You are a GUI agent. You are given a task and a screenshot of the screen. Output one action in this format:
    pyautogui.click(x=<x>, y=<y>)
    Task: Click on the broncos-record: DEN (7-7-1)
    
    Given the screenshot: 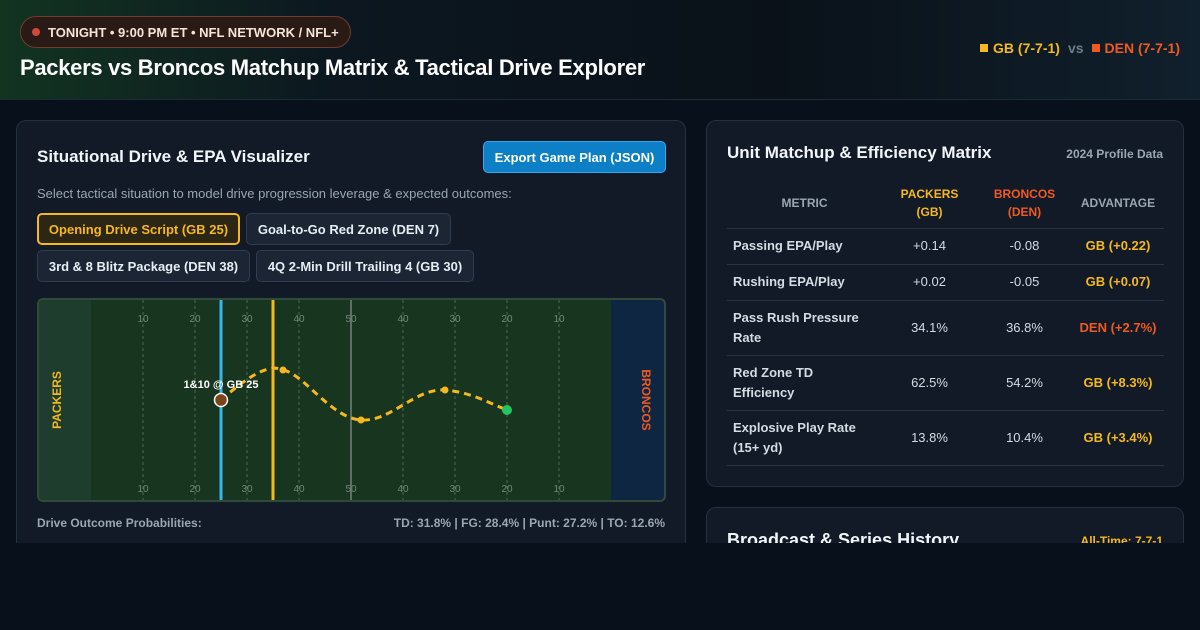 What is the action you would take?
    pyautogui.click(x=1135, y=48)
    